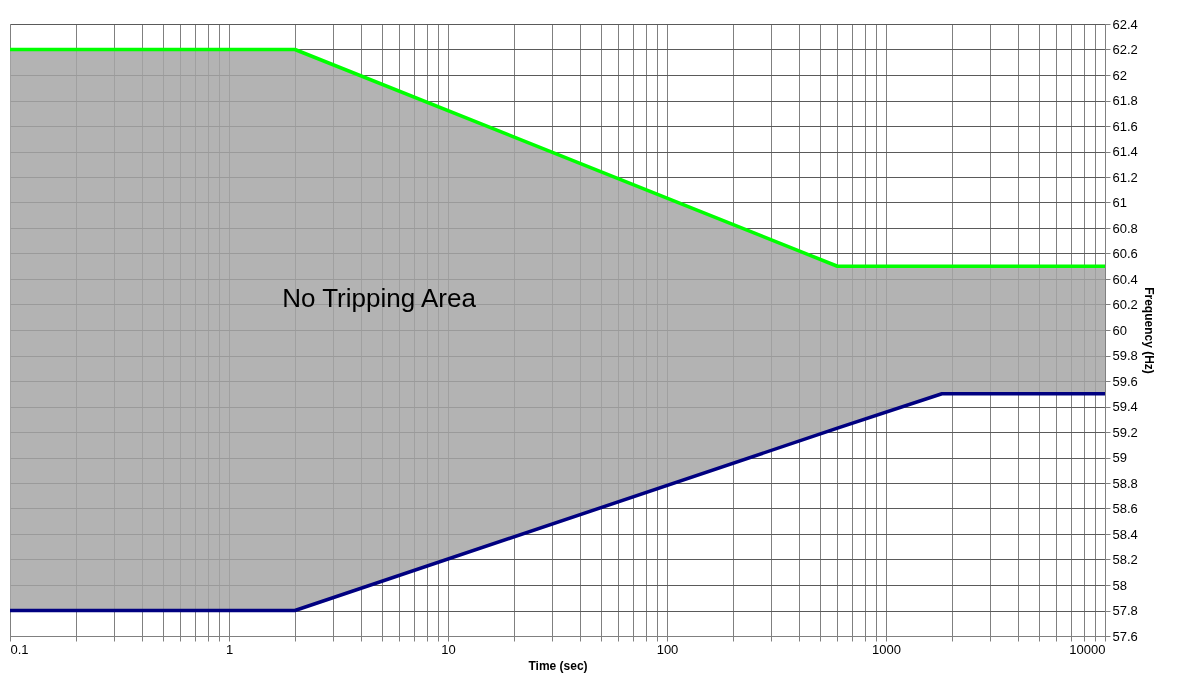  What do you see at coordinates (229, 649) in the screenshot?
I see `x-tick-label: 1` at bounding box center [229, 649].